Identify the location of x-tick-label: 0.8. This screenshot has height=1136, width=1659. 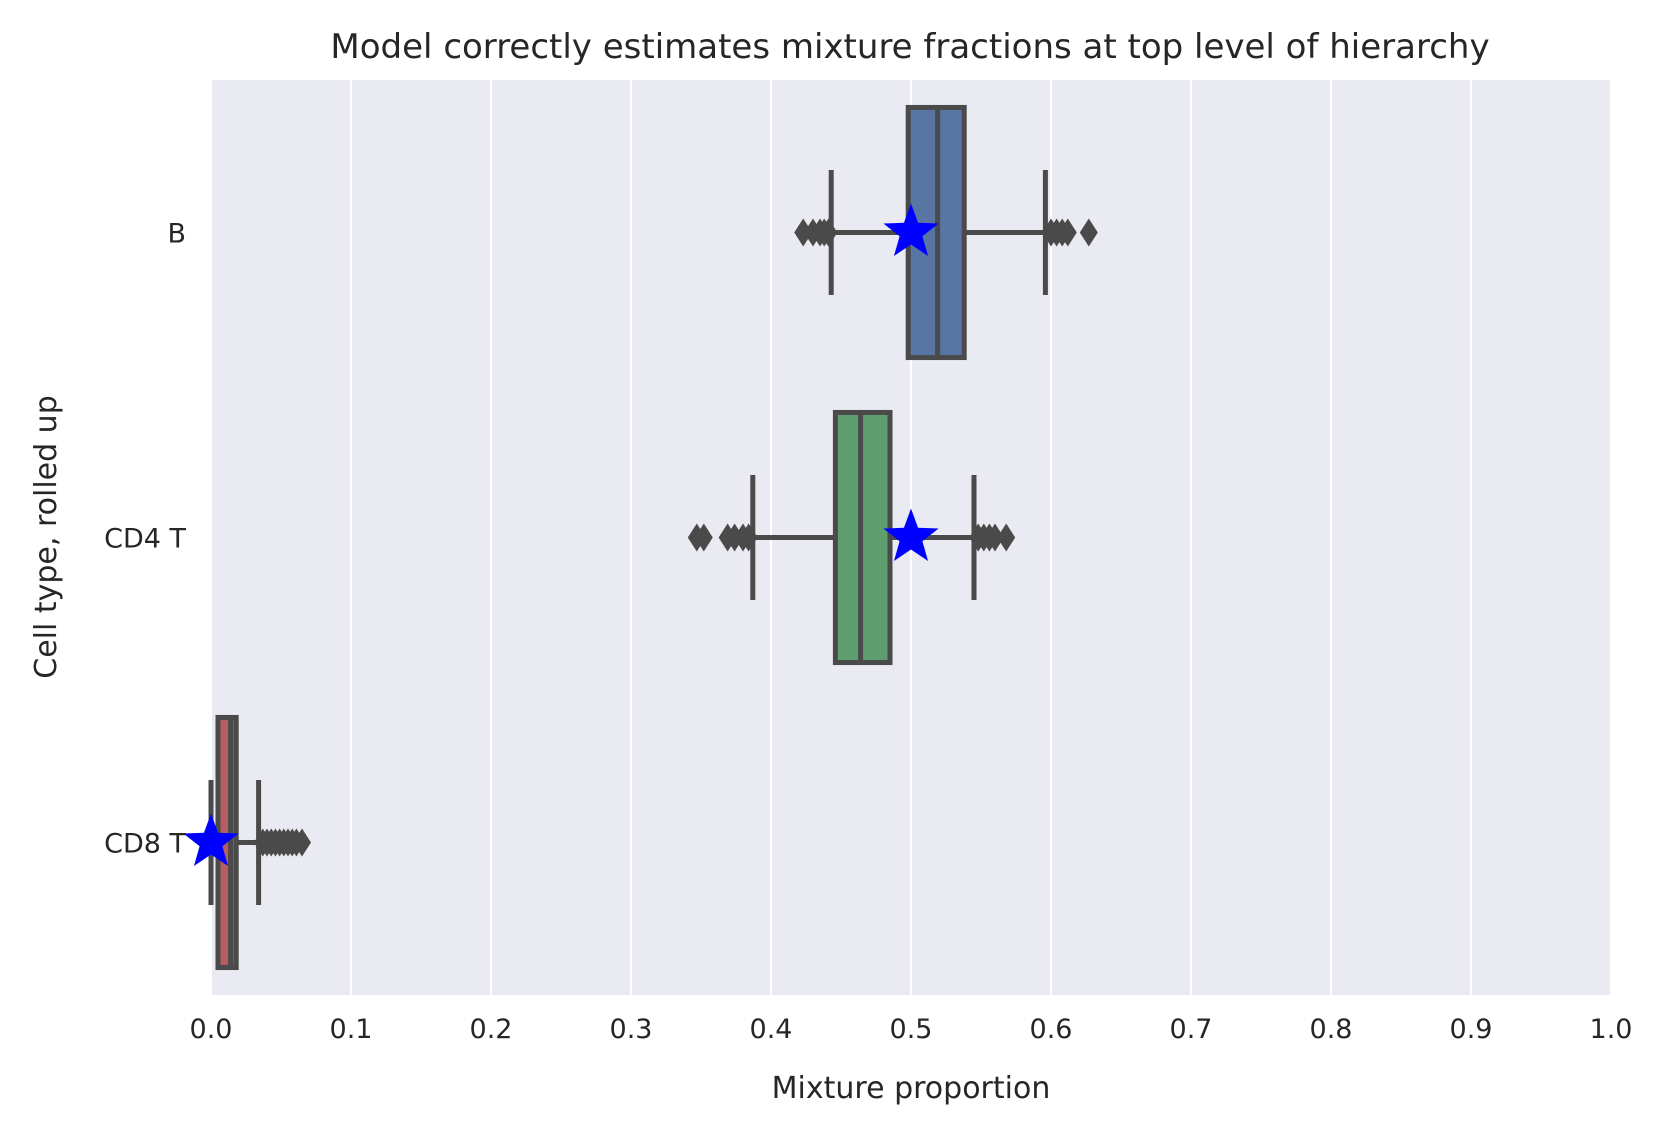
(1331, 1029).